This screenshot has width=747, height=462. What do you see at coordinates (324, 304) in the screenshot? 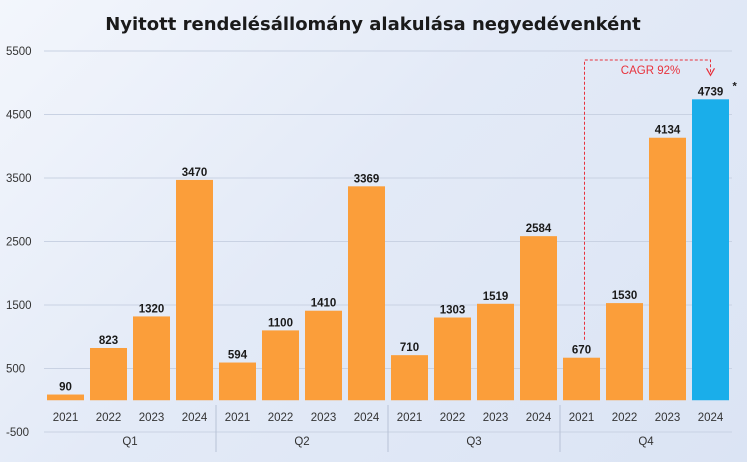
I see `data-label: 1410` at bounding box center [324, 304].